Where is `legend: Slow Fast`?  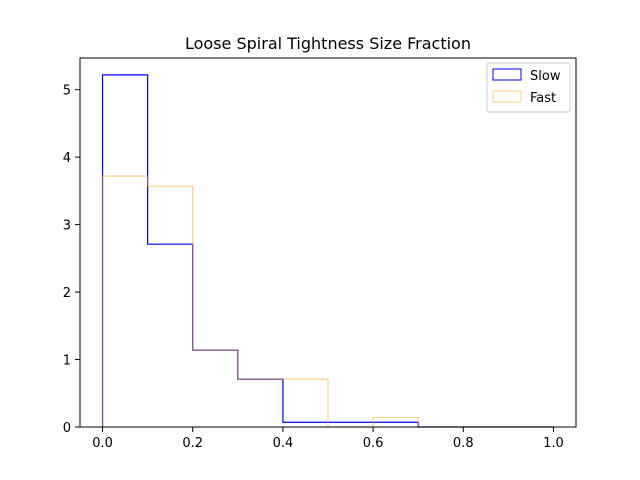 legend: Slow Fast is located at coordinates (528, 87).